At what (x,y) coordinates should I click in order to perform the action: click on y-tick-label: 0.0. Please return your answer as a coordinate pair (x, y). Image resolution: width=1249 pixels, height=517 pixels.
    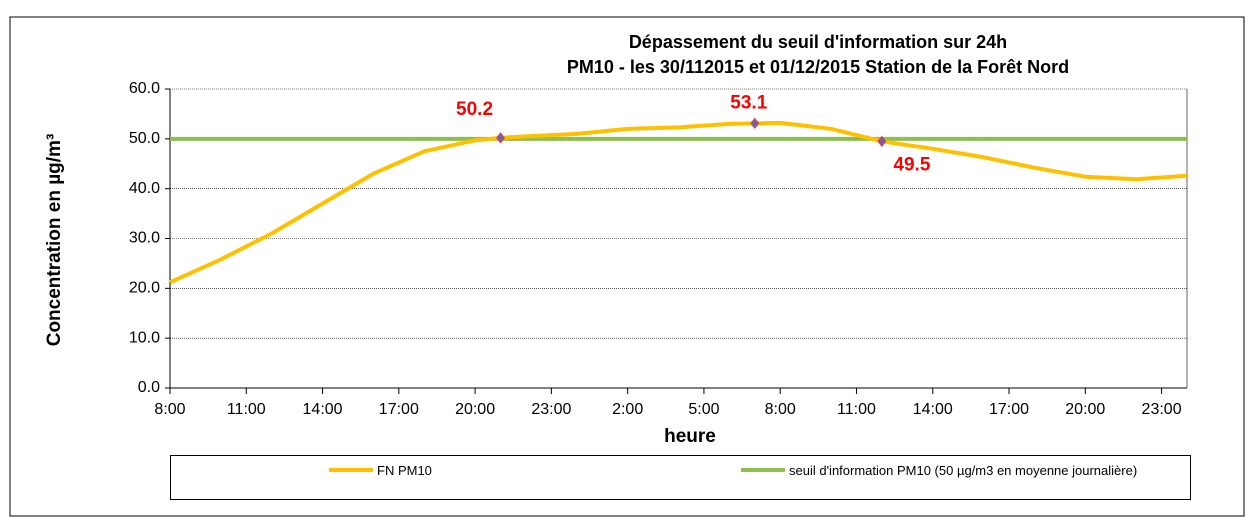
    Looking at the image, I should click on (149, 387).